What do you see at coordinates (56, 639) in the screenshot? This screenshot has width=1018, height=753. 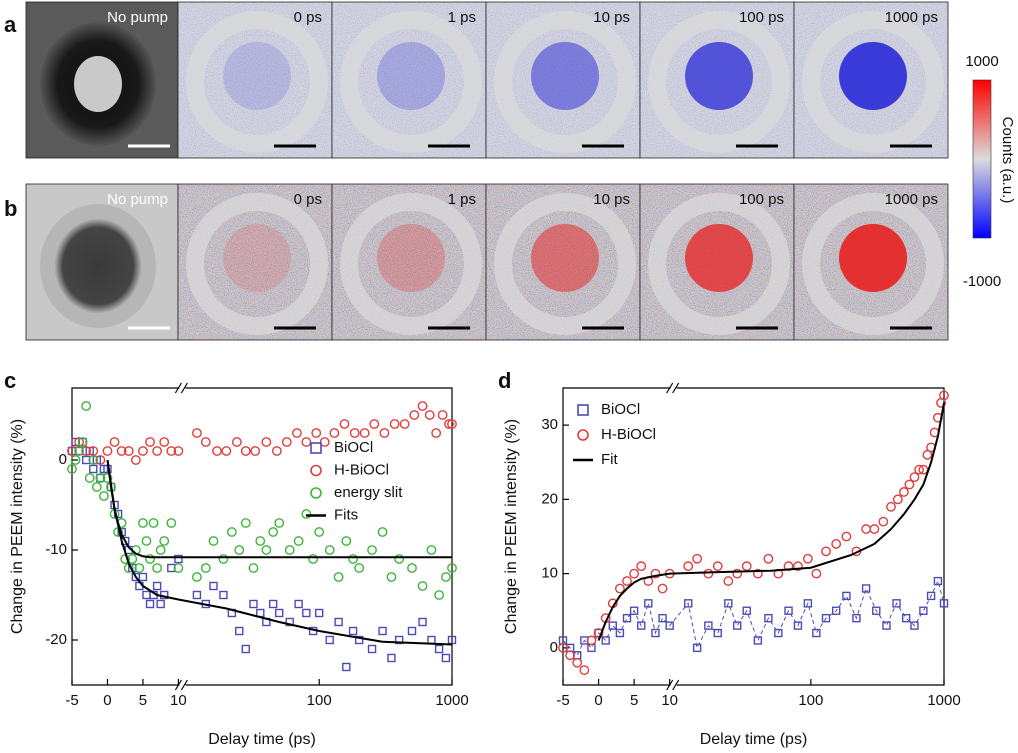 I see `y-tick-label: -20` at bounding box center [56, 639].